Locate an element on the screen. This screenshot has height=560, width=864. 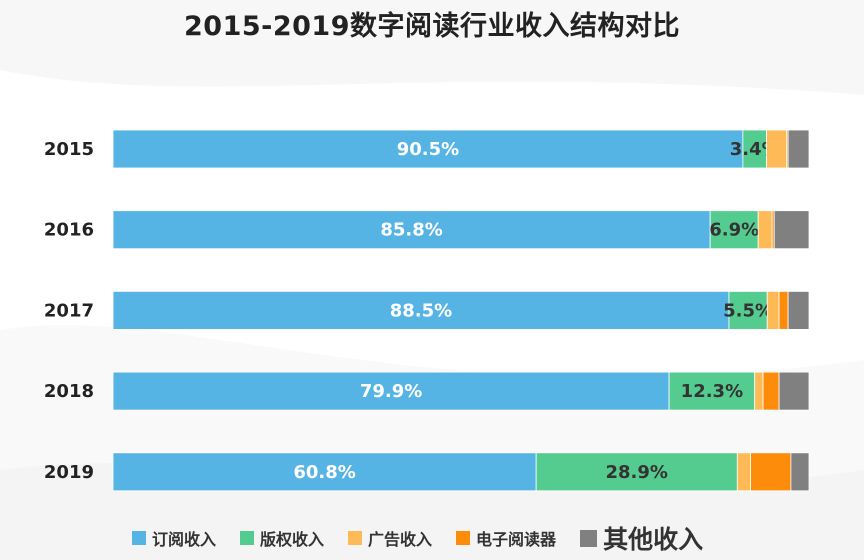
data-label-2015-1: 90.5% is located at coordinates (428, 149).